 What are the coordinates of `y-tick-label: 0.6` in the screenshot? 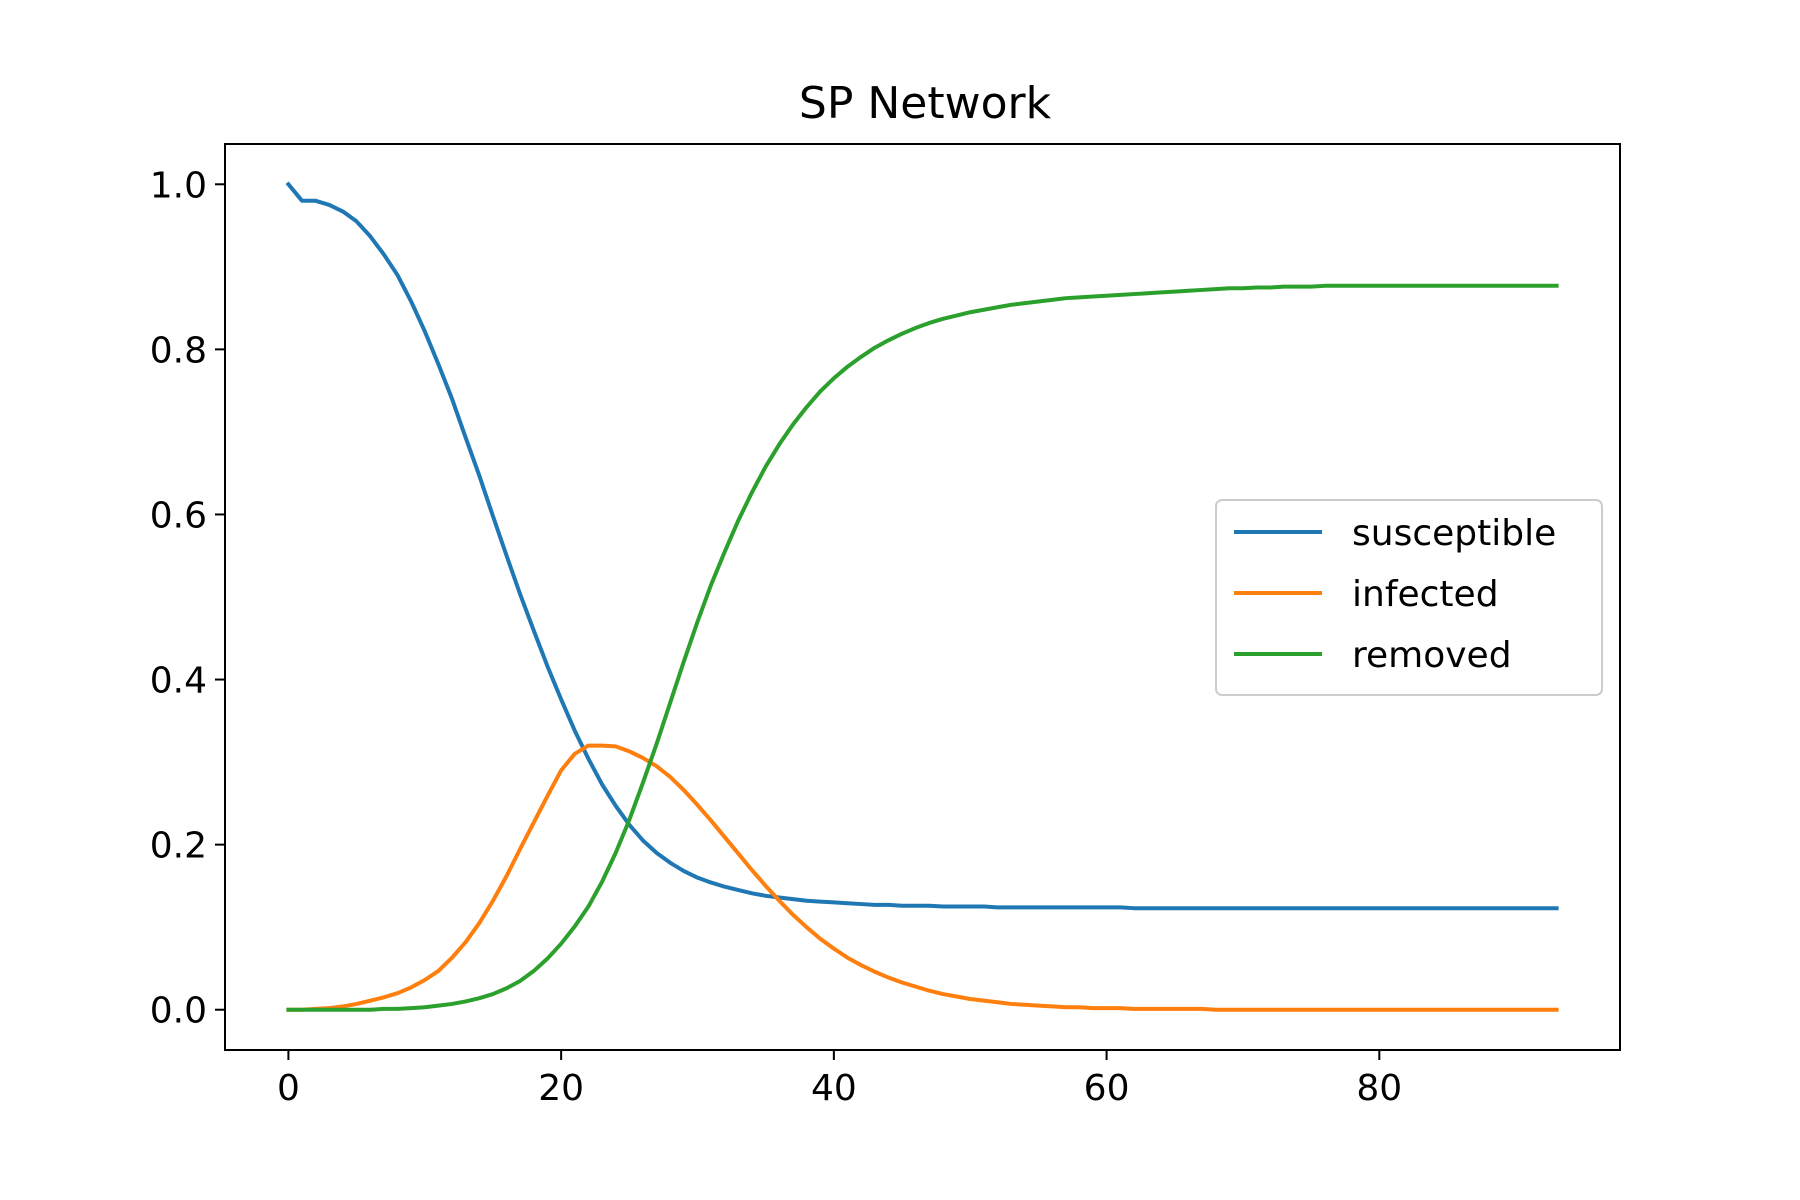 It's located at (178, 515).